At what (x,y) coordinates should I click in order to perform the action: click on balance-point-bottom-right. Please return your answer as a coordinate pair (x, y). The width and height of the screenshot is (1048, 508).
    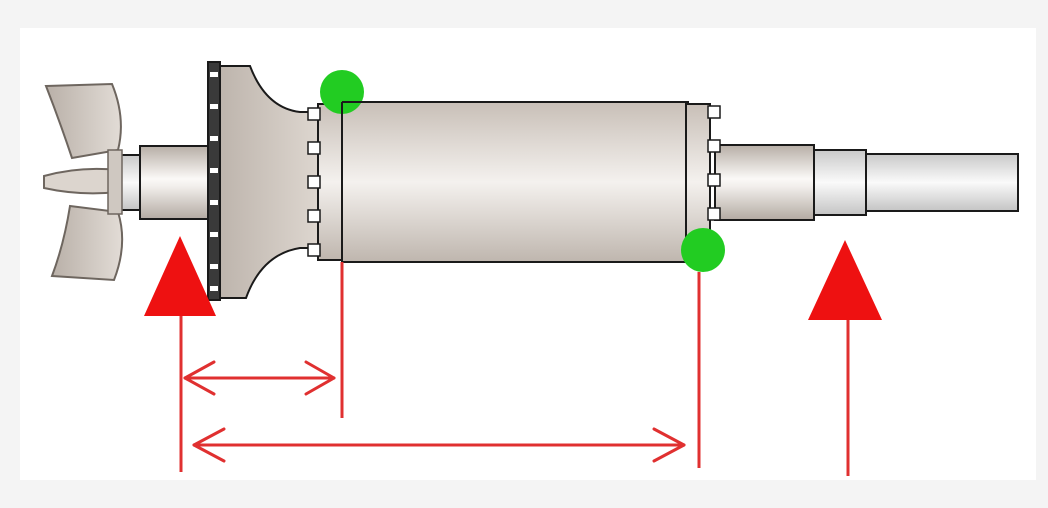
    Looking at the image, I should click on (703, 250).